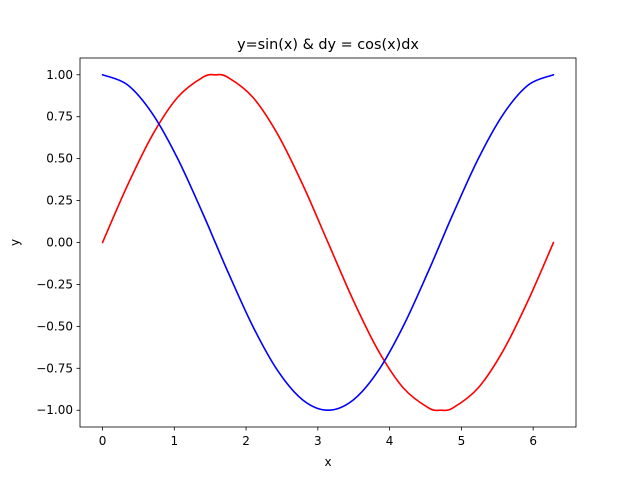 This screenshot has height=480, width=640. Describe the element at coordinates (54, 368) in the screenshot. I see `y-tick-label: −0.75` at that location.